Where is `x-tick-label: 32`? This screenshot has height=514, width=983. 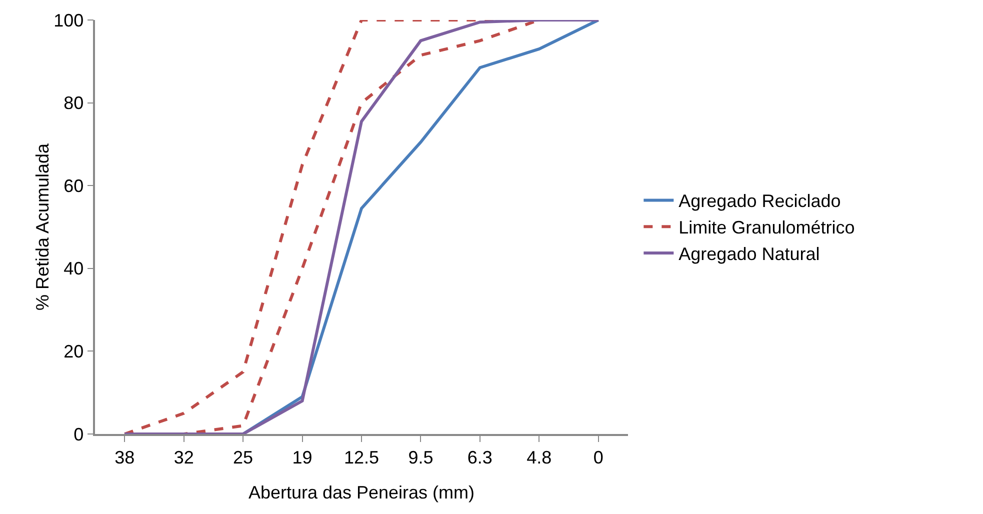 x-tick-label: 32 is located at coordinates (184, 457).